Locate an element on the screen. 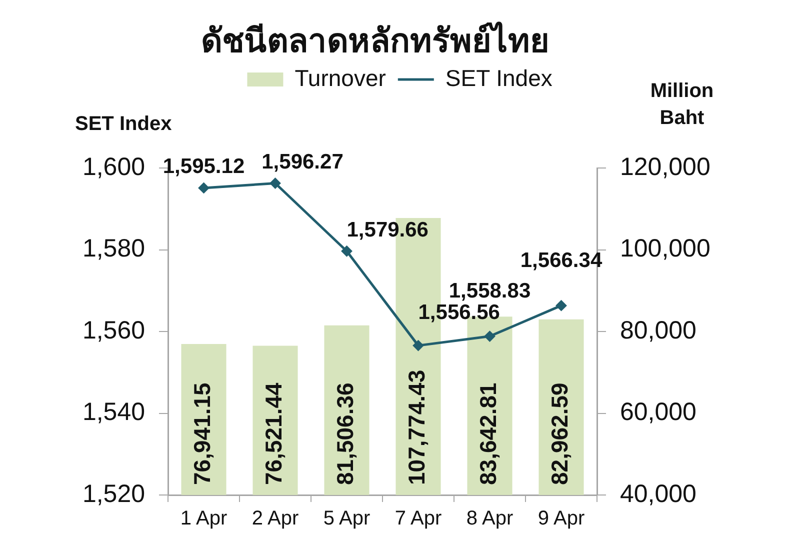  y2-tick-label: 60,000 is located at coordinates (658, 412).